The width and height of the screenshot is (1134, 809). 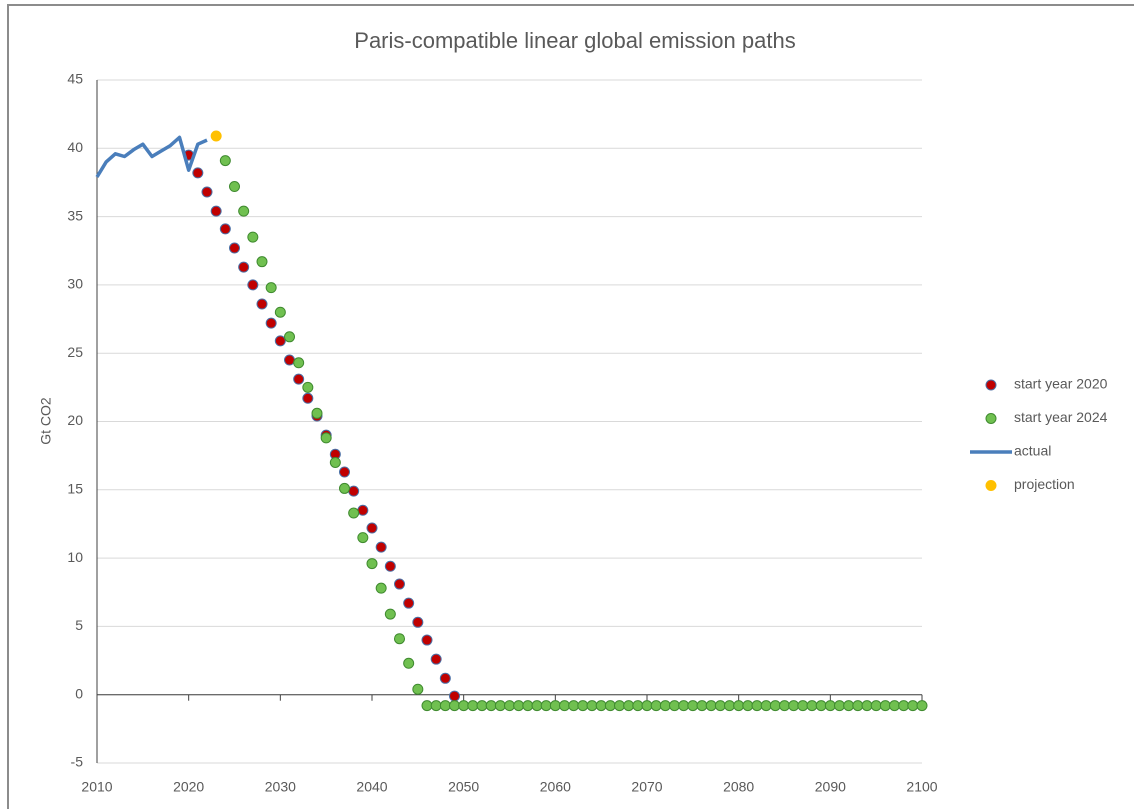 I want to click on legend-label: start year 2024, so click(x=1061, y=417).